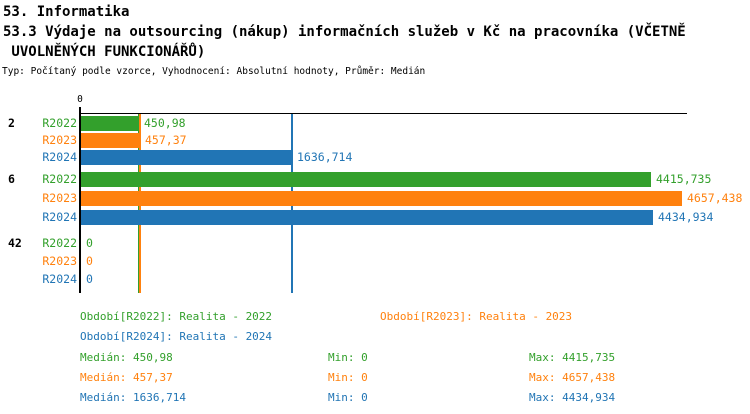  What do you see at coordinates (383, 113) in the screenshot?
I see `x-axis-line` at bounding box center [383, 113].